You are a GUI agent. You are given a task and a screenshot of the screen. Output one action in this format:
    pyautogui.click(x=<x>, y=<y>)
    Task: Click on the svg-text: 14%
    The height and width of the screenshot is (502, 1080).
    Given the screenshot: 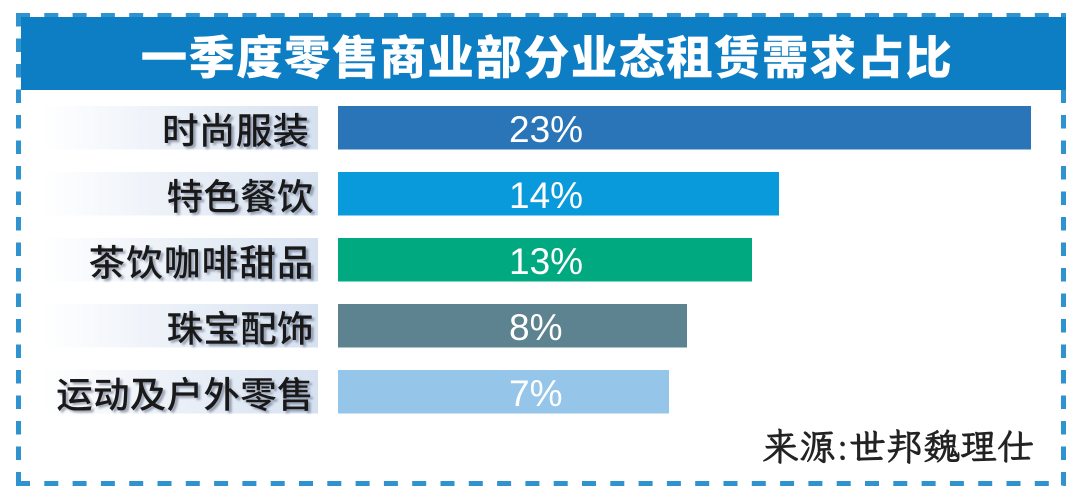 What is the action you would take?
    pyautogui.click(x=546, y=195)
    